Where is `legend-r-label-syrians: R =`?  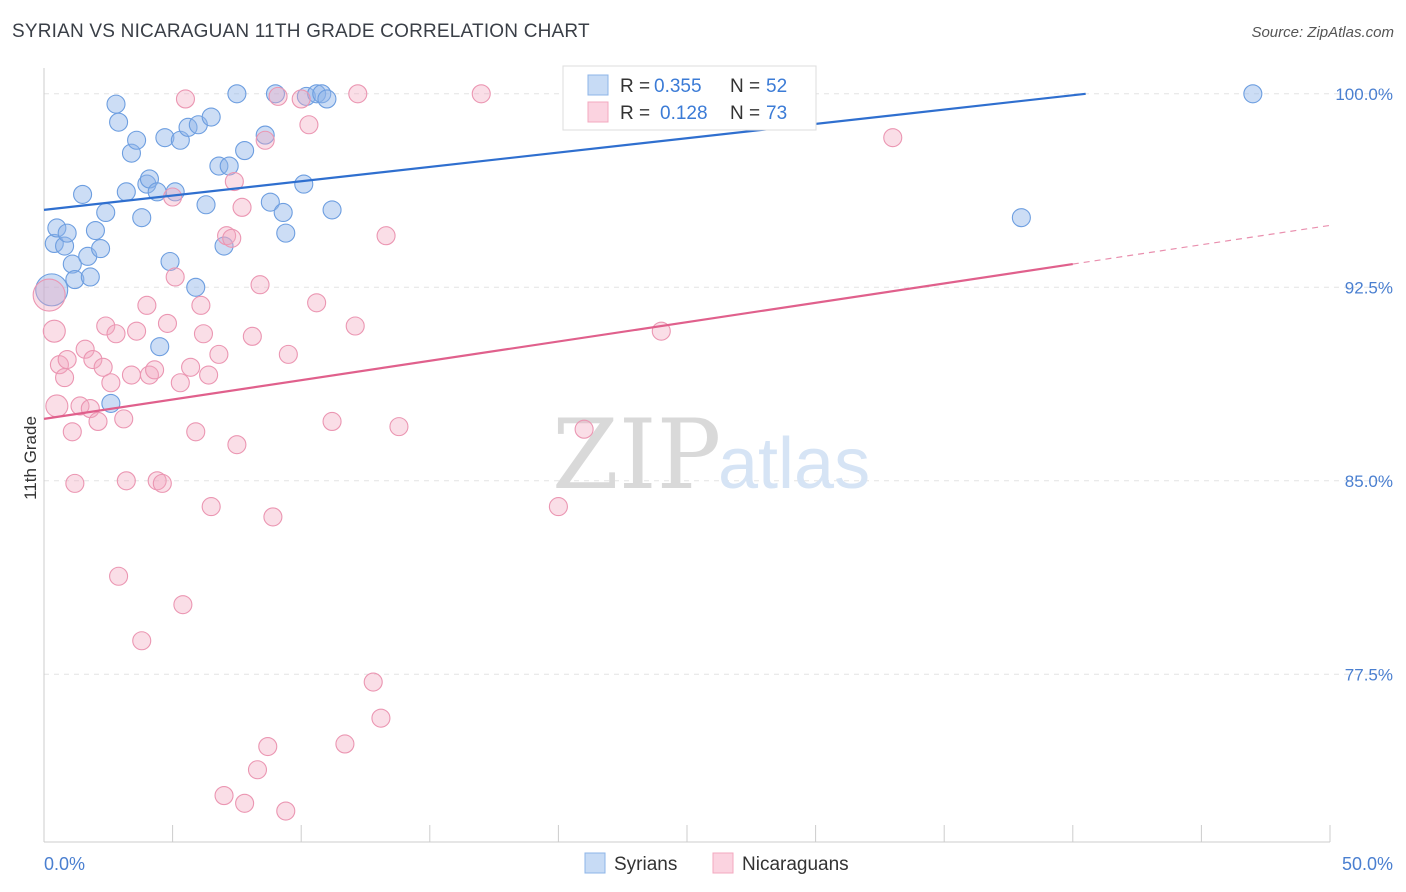 legend-r-label-syrians: R = is located at coordinates (635, 86).